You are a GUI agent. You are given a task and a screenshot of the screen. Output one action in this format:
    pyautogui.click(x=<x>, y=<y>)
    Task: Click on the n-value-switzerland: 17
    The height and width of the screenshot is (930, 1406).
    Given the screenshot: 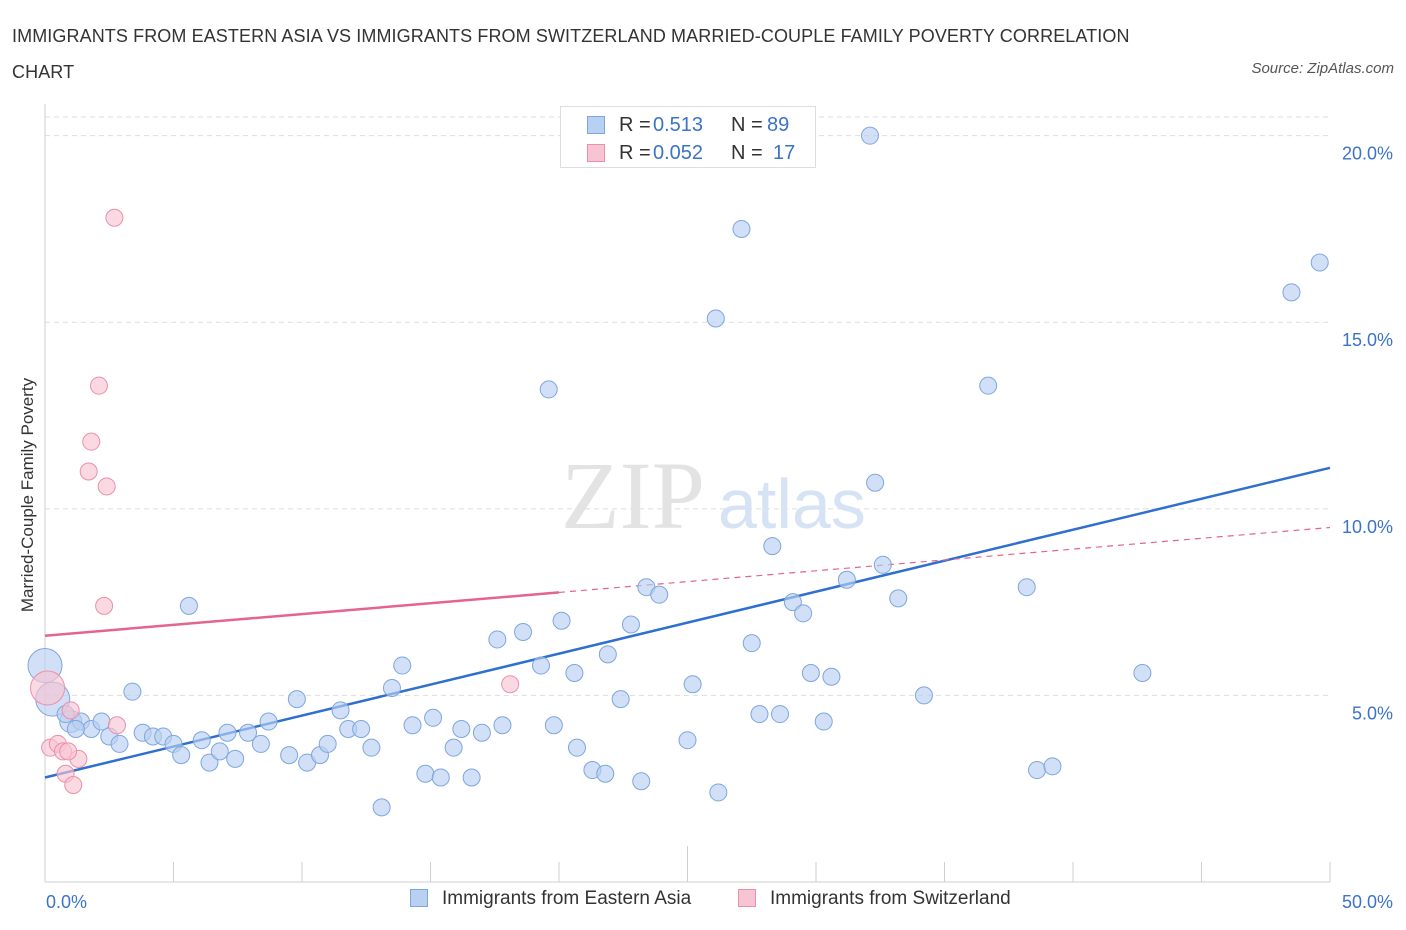 What is the action you would take?
    pyautogui.click(x=784, y=153)
    